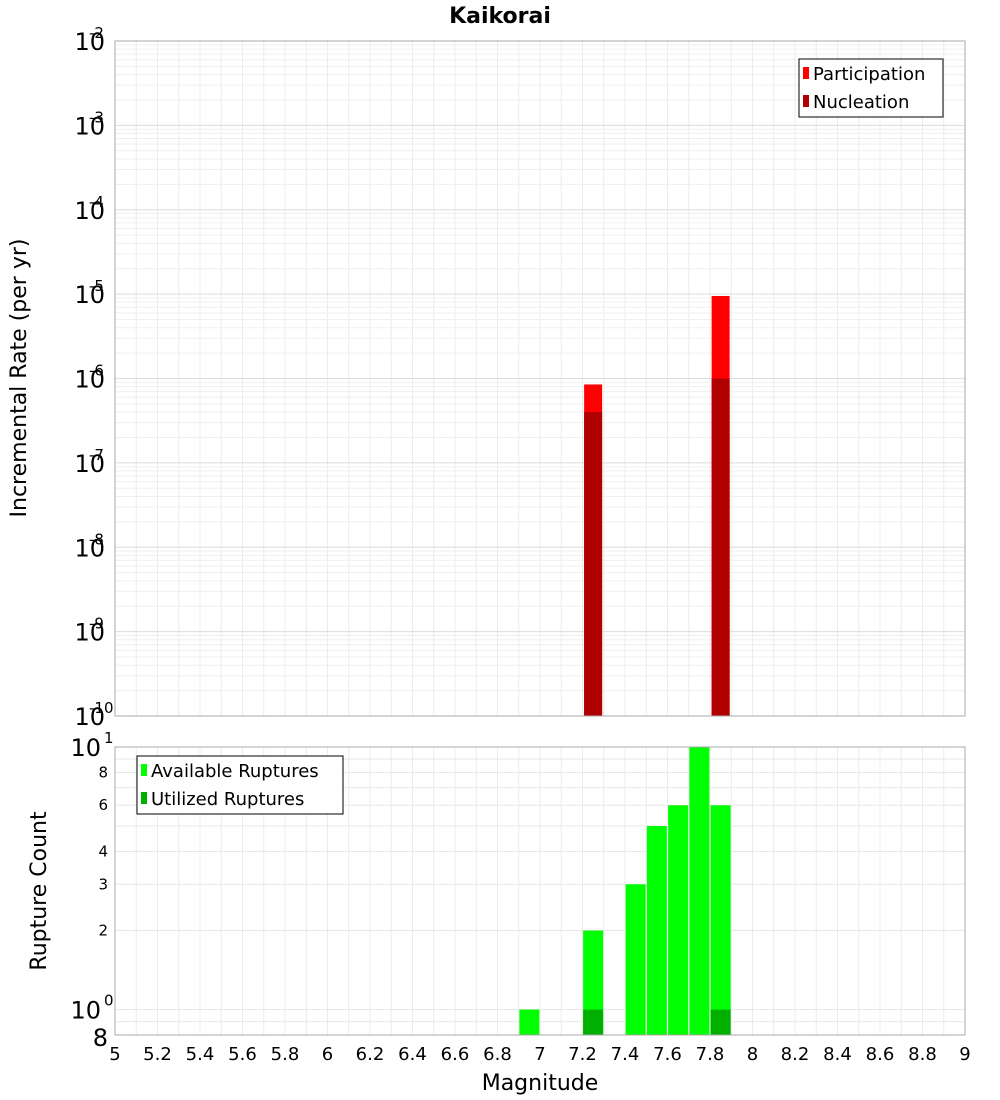 This screenshot has height=1100, width=1000. Describe the element at coordinates (19, 378) in the screenshot. I see `top-y-axis-label: Incremental Rate (per yr)` at that location.